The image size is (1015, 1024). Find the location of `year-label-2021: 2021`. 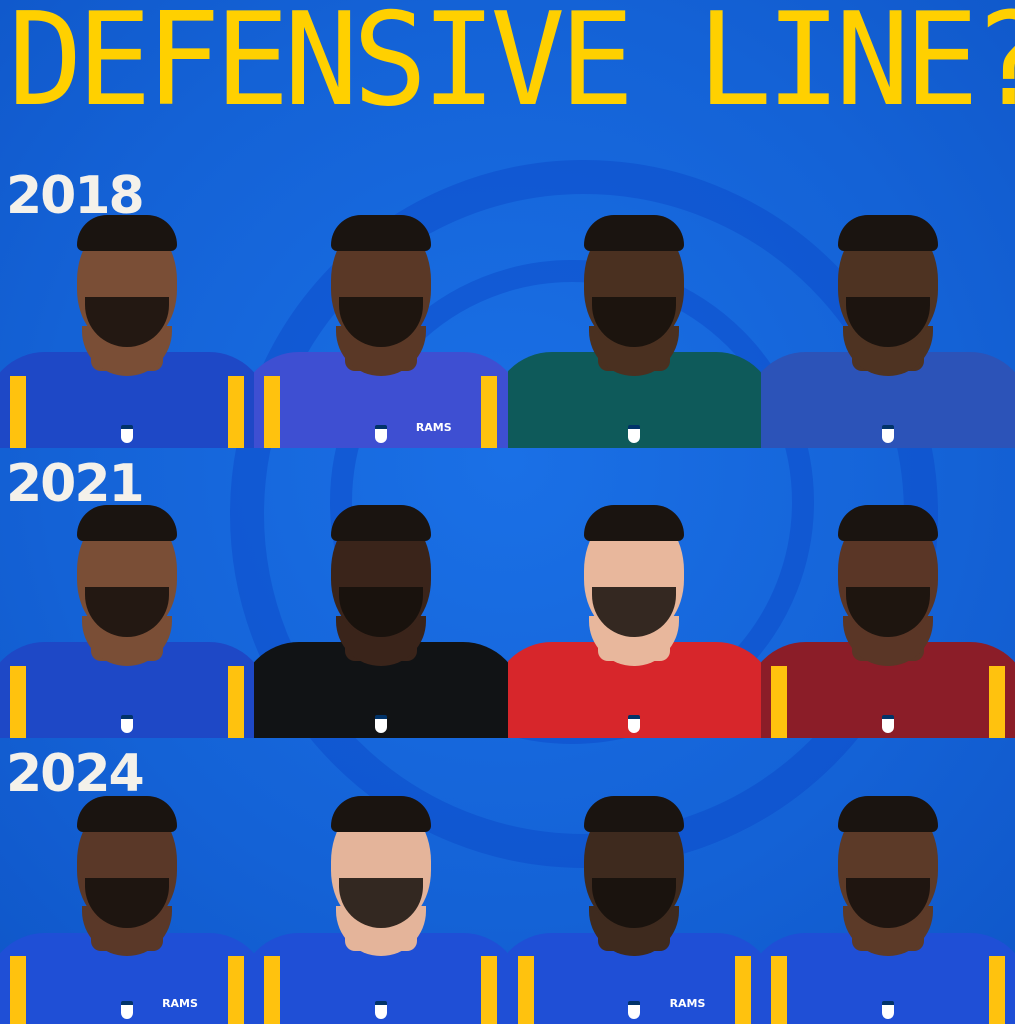

year-label-2021: 2021 is located at coordinates (75, 484).